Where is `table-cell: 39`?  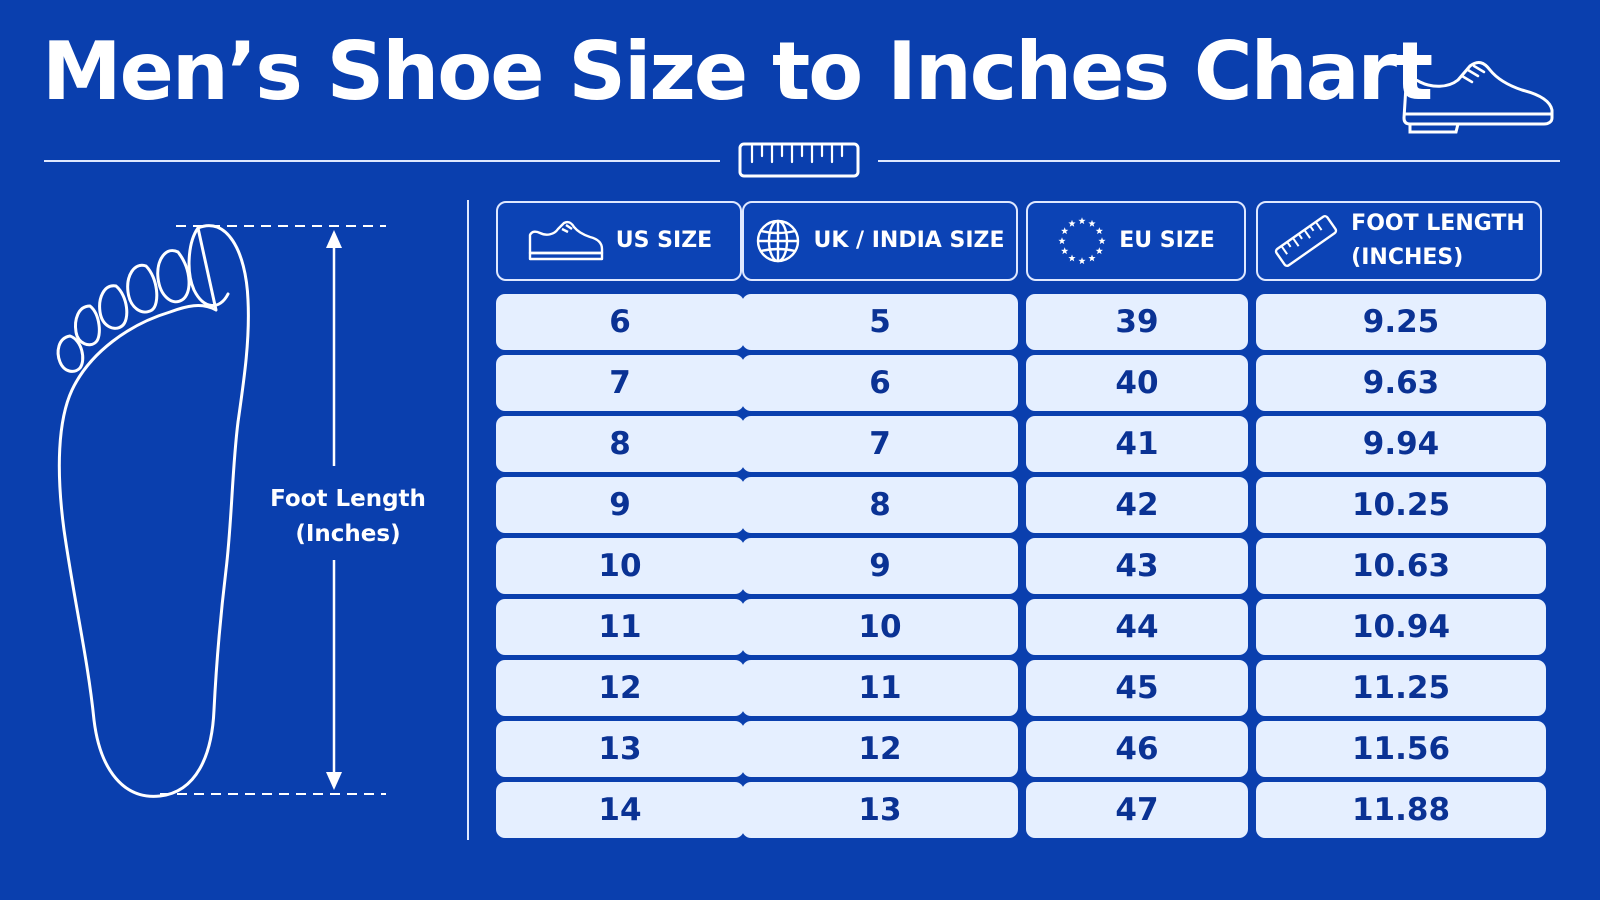
table-cell: 39 is located at coordinates (1137, 322).